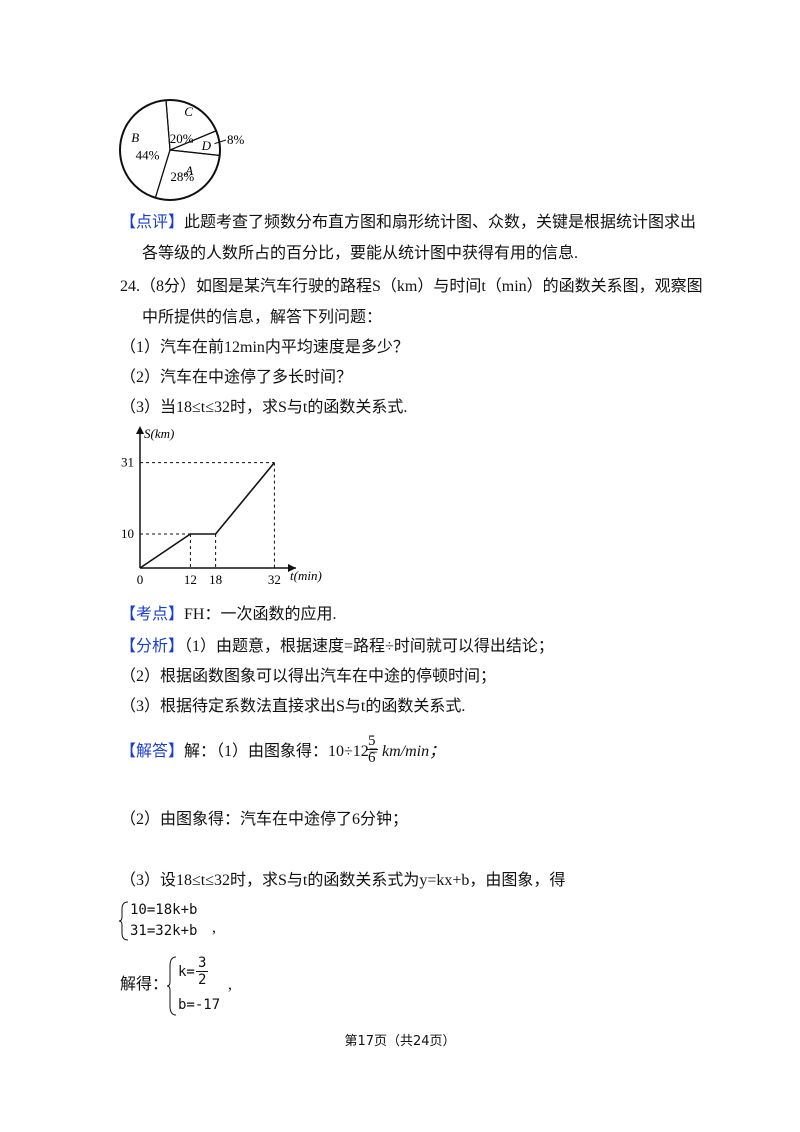  Describe the element at coordinates (262, 317) in the screenshot. I see `question-line: 中所提供的信息，解答下列问题：` at that location.